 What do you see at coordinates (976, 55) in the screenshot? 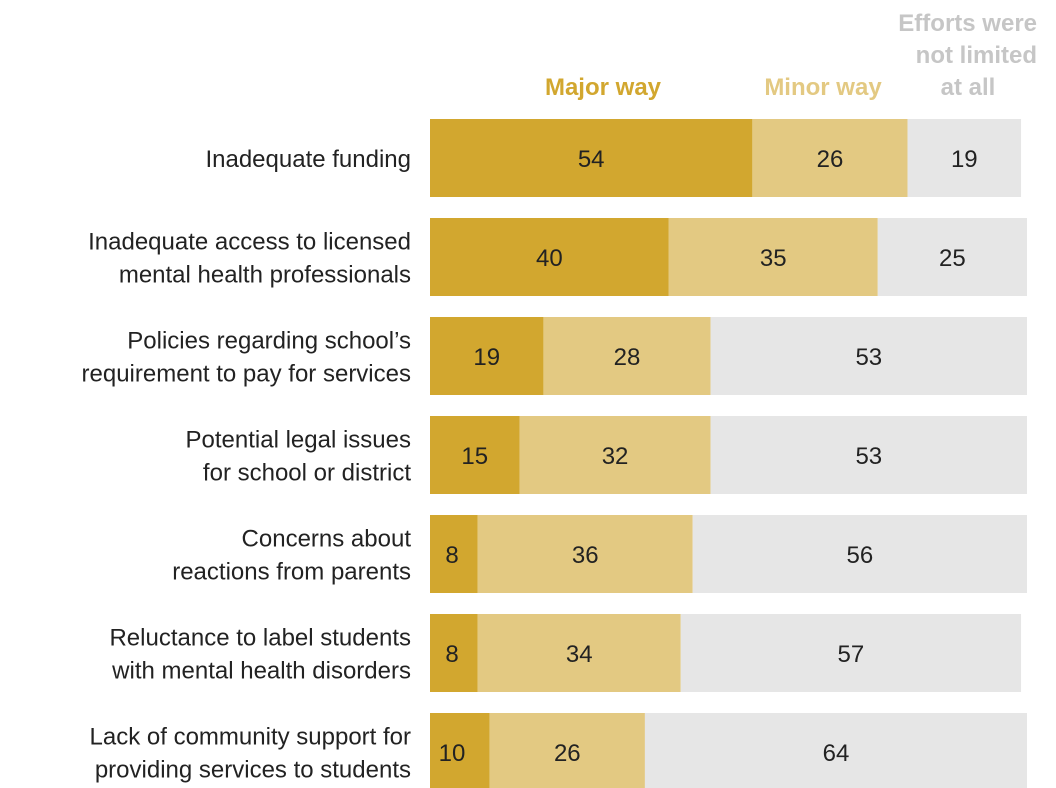
I see `series-header: not limited` at bounding box center [976, 55].